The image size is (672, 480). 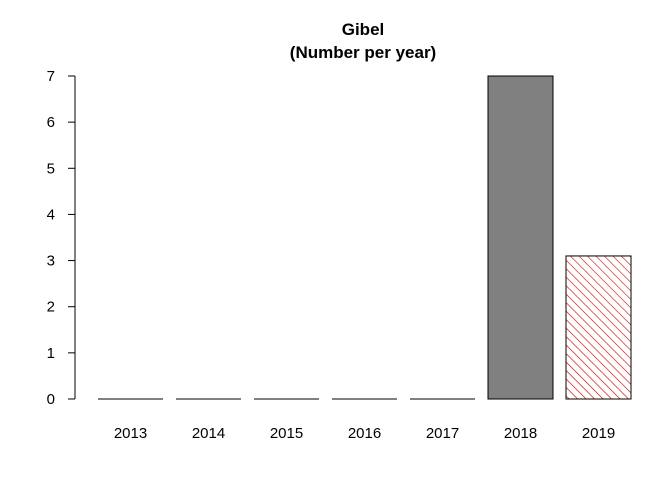 I want to click on bar-2019, so click(x=598, y=327).